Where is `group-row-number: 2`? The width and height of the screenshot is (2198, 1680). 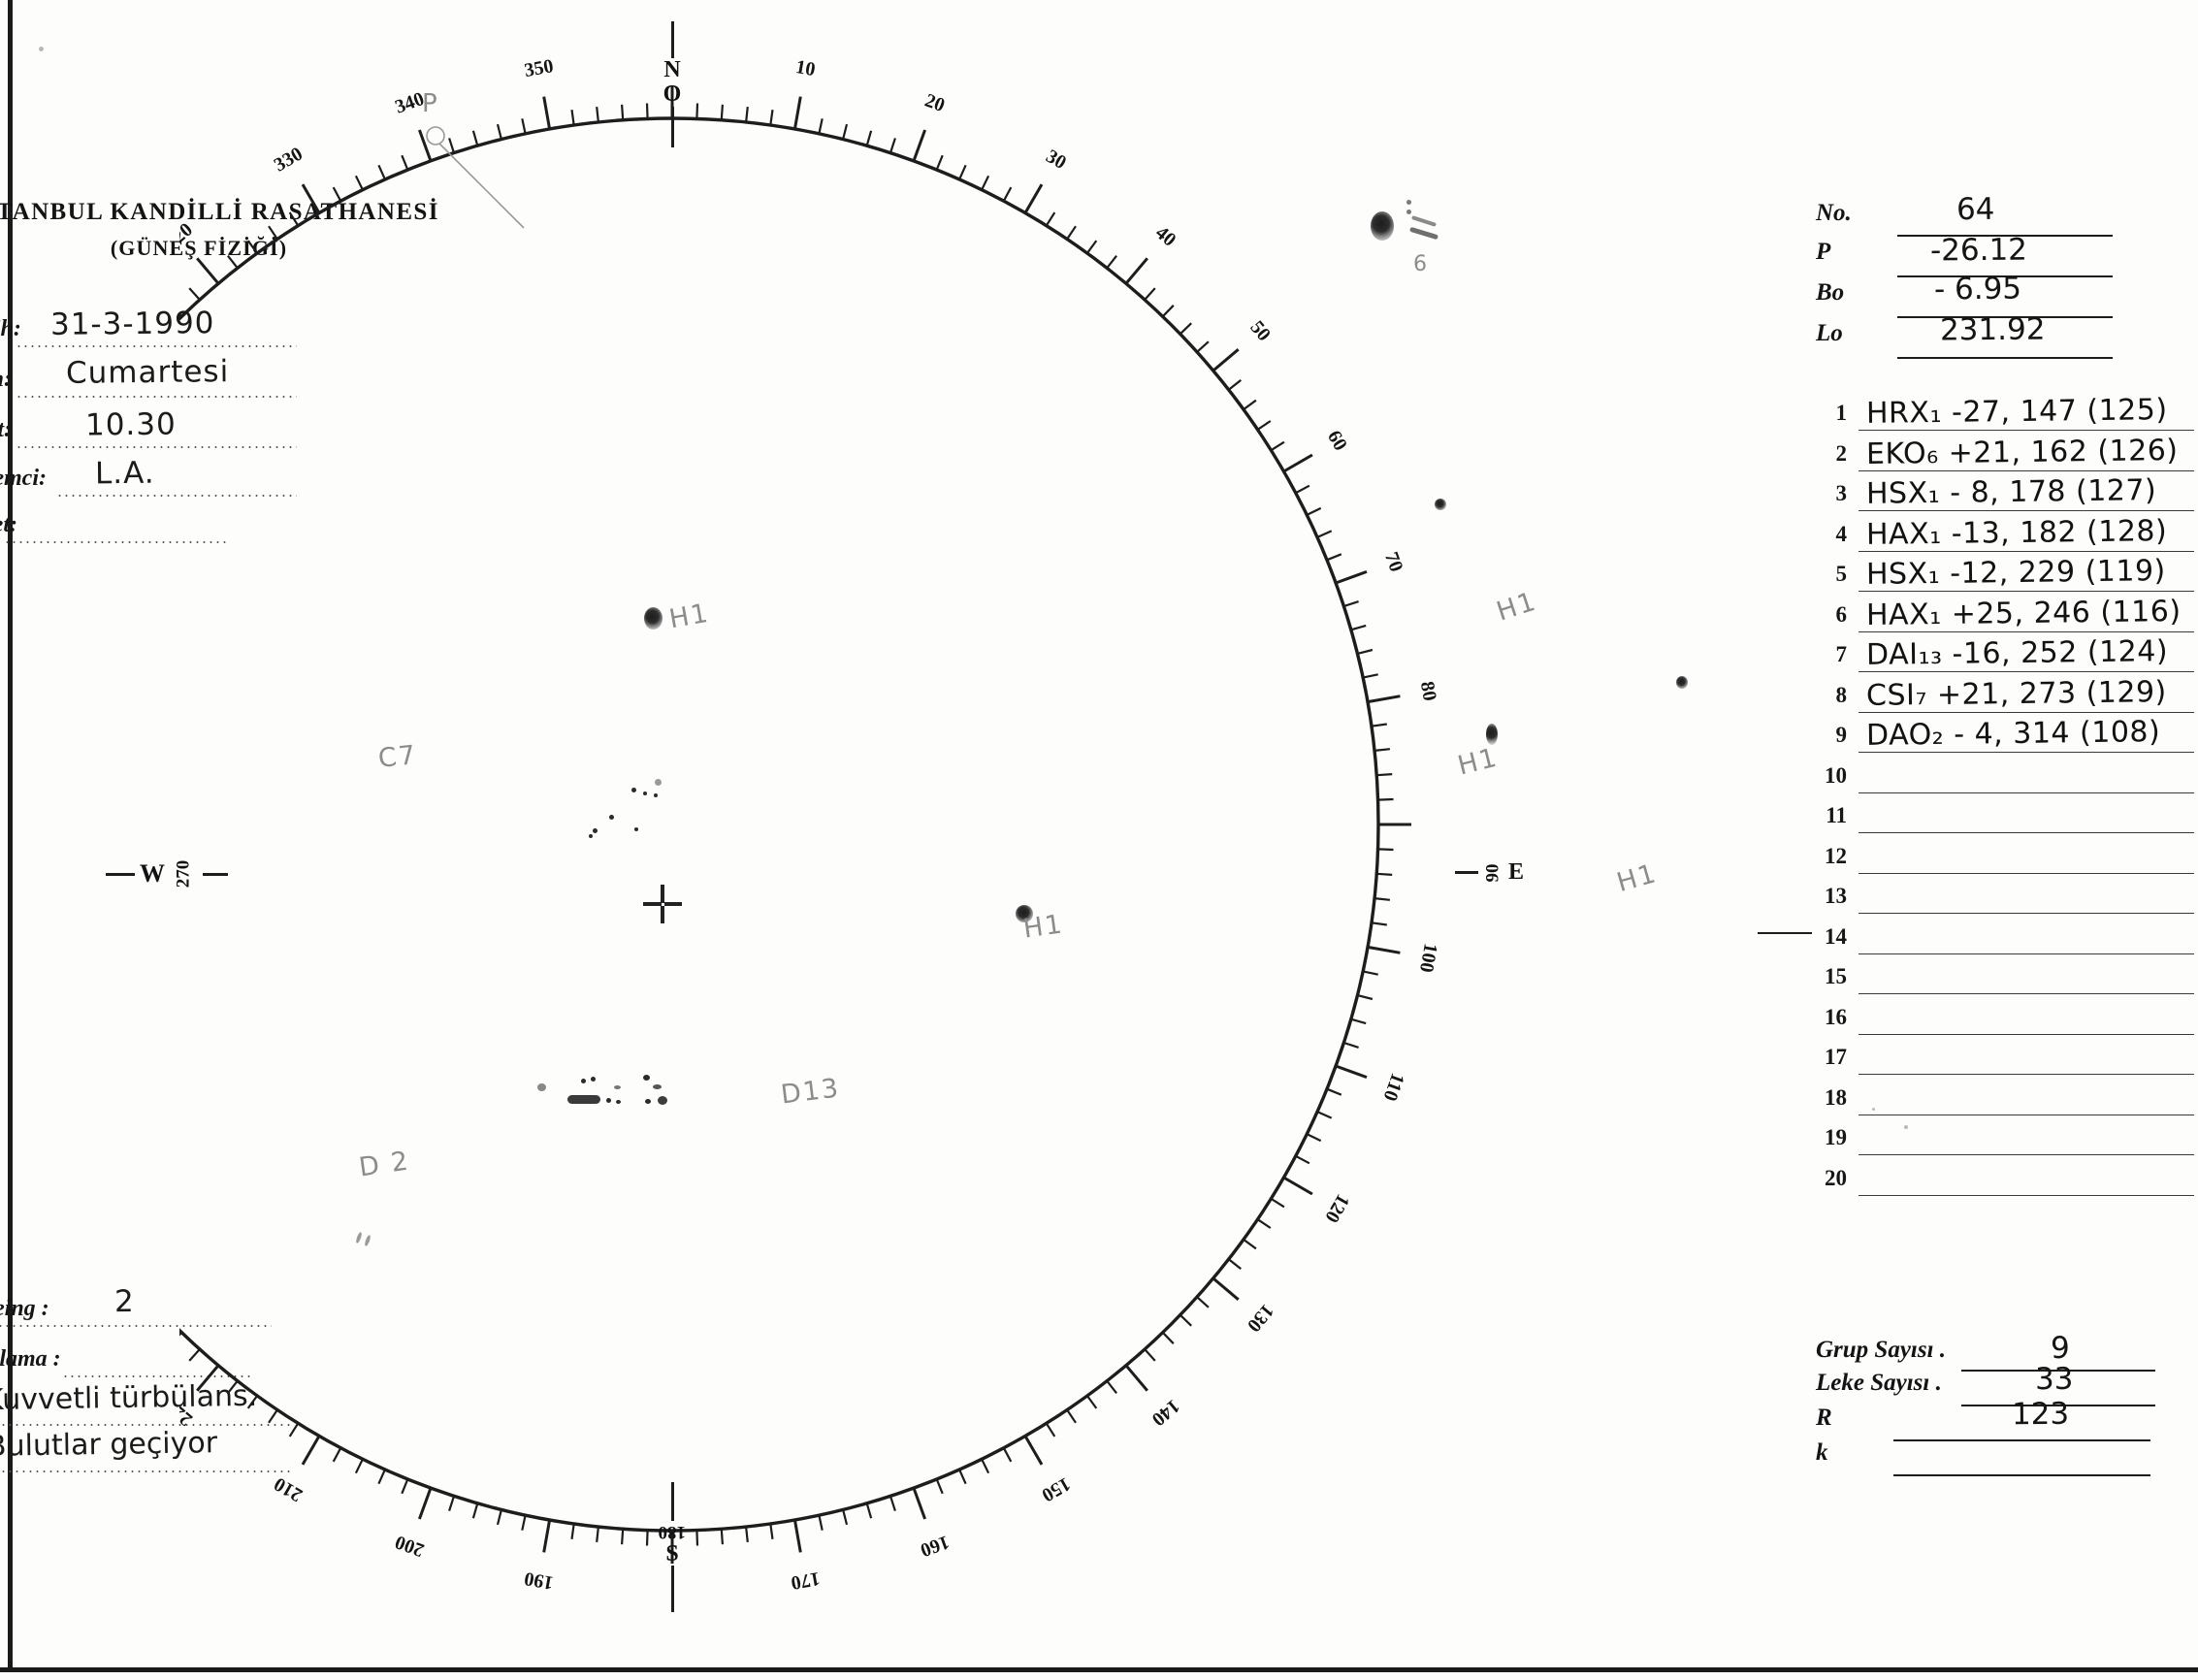 group-row-number: 2 is located at coordinates (1841, 453).